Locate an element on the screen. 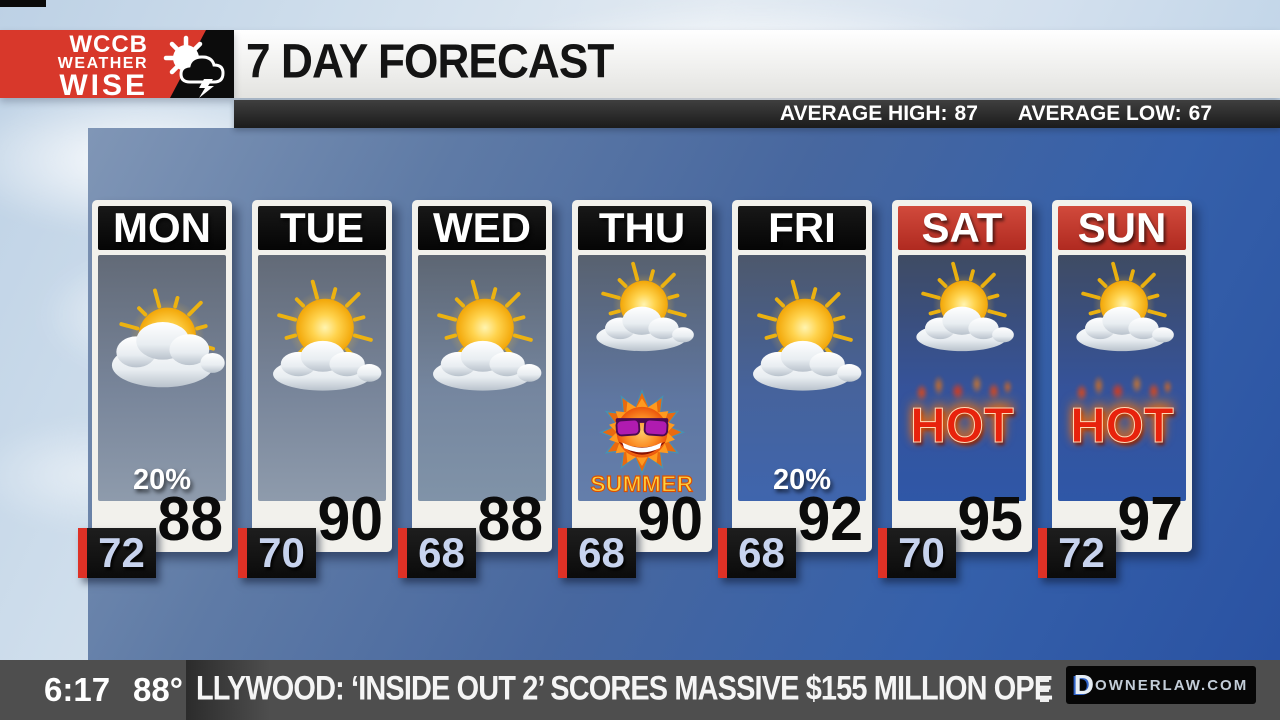  day-name: WED is located at coordinates (482, 227).